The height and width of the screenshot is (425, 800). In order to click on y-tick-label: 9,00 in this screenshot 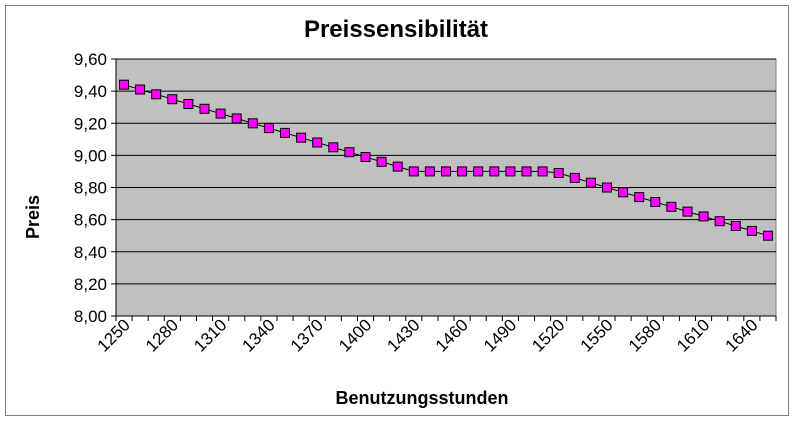, I will do `click(90, 155)`.